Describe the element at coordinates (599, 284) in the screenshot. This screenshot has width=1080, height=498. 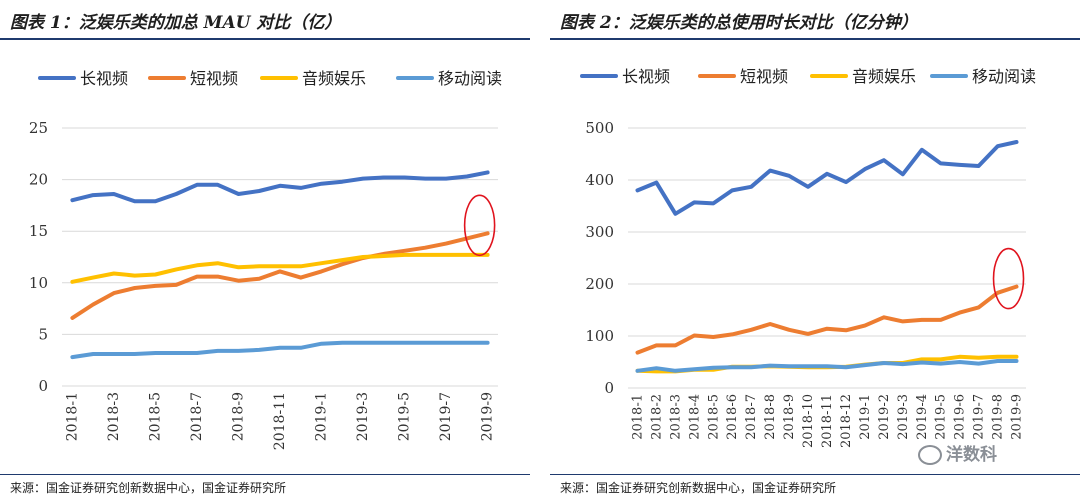
I see `y-tick-label: 200` at that location.